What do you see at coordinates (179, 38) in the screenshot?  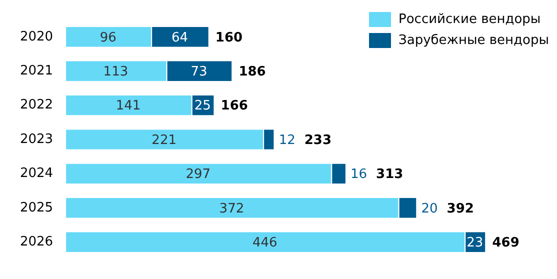 I see `data-label: 64` at bounding box center [179, 38].